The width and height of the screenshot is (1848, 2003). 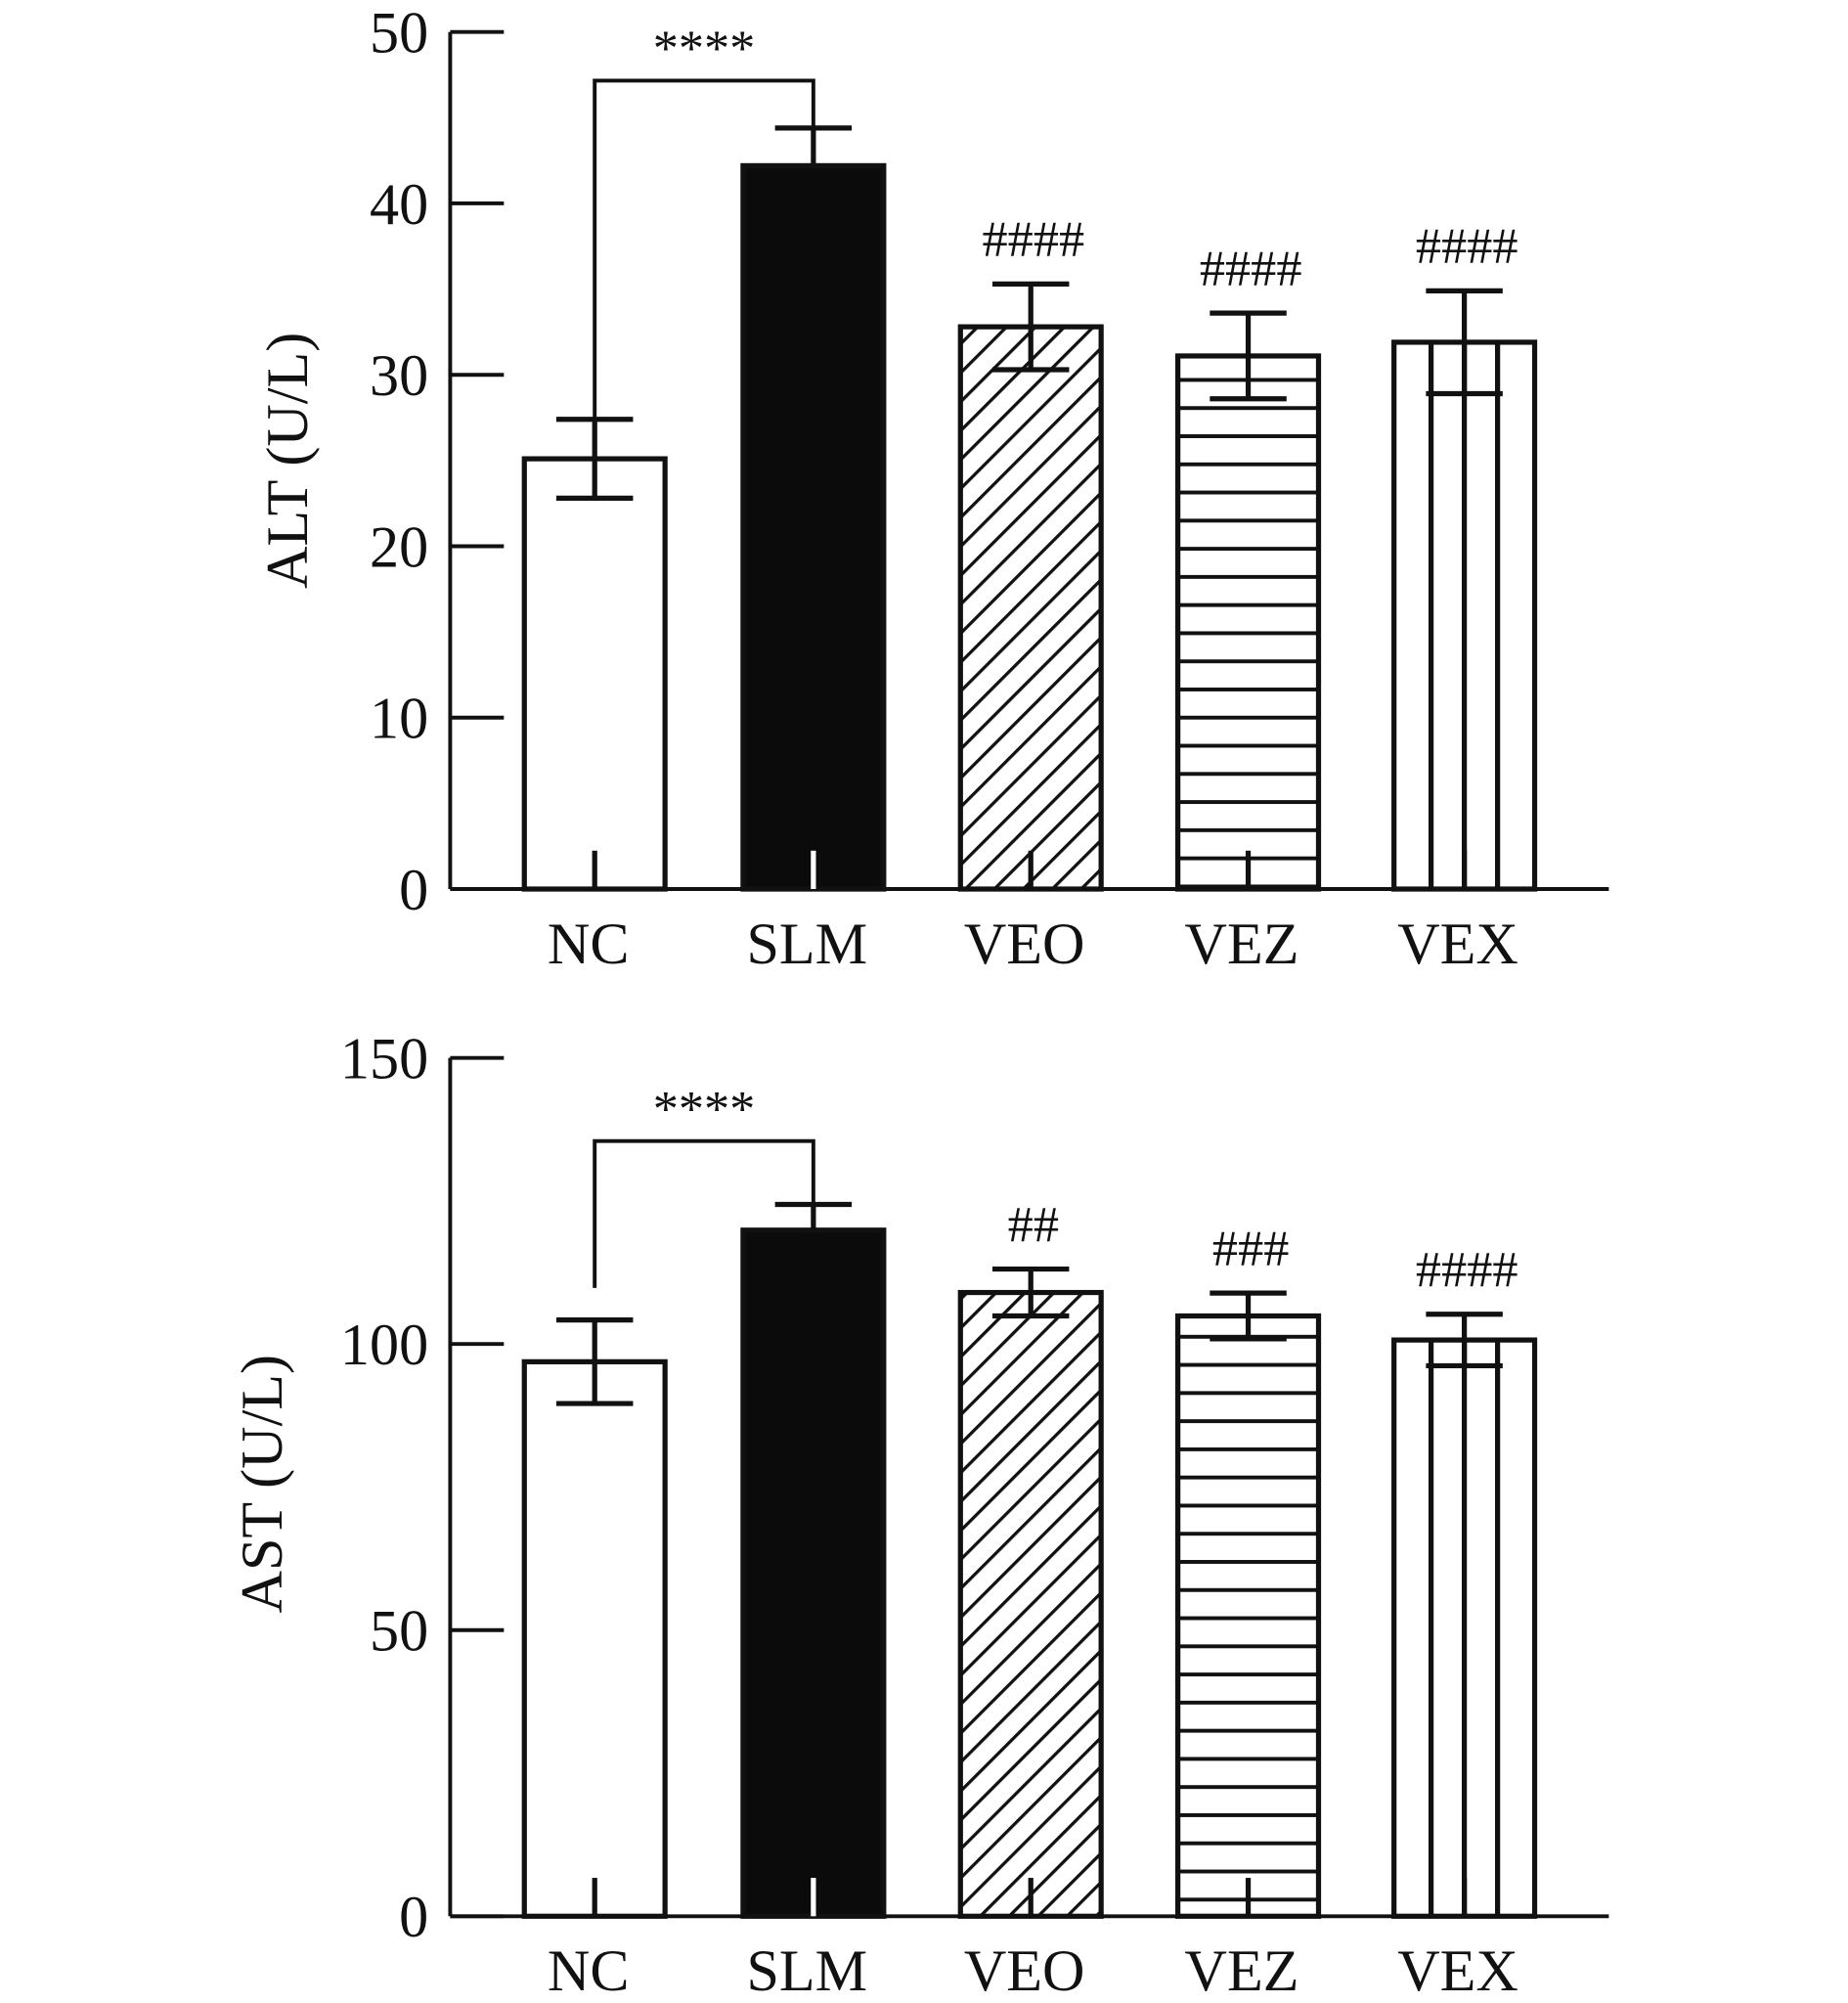 What do you see at coordinates (399, 547) in the screenshot?
I see `y-tick-label: 20` at bounding box center [399, 547].